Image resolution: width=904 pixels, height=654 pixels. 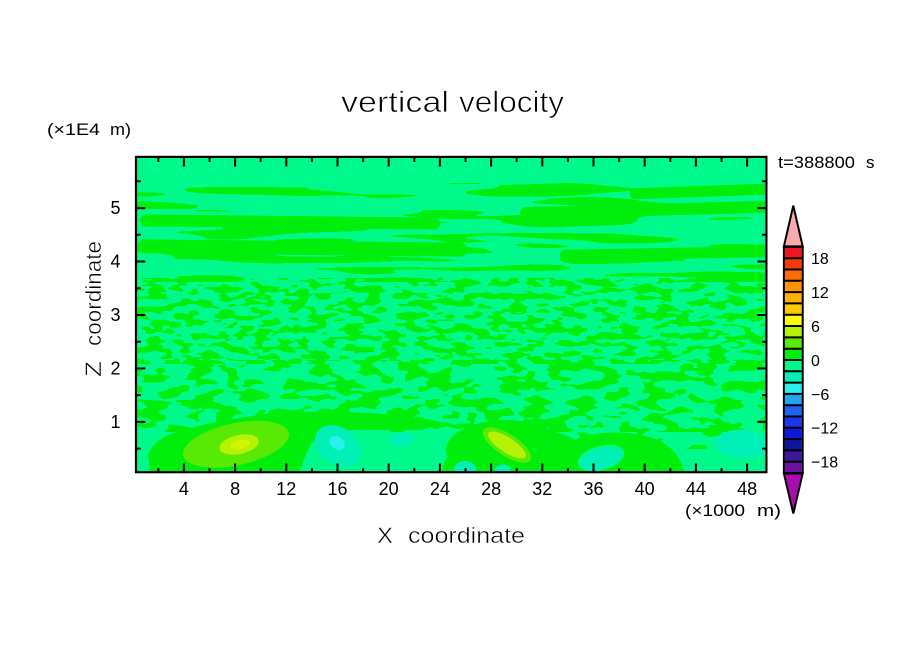 I want to click on svg-text: 48, so click(x=747, y=489).